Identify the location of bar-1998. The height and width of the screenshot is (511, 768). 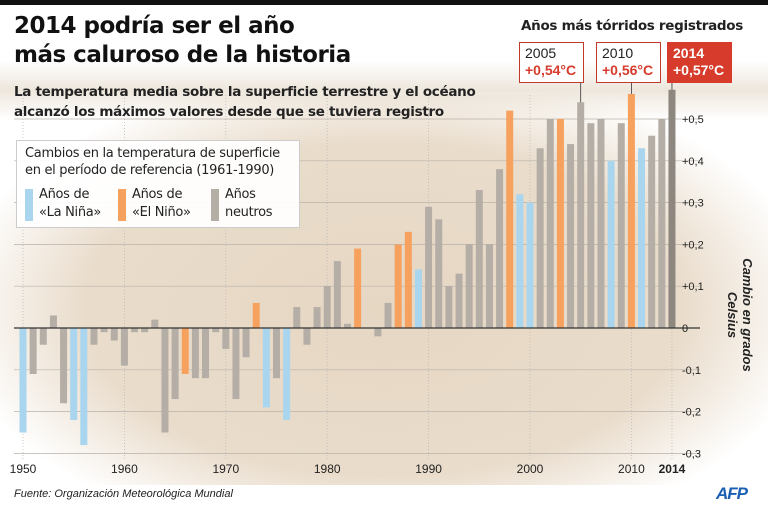
(510, 219).